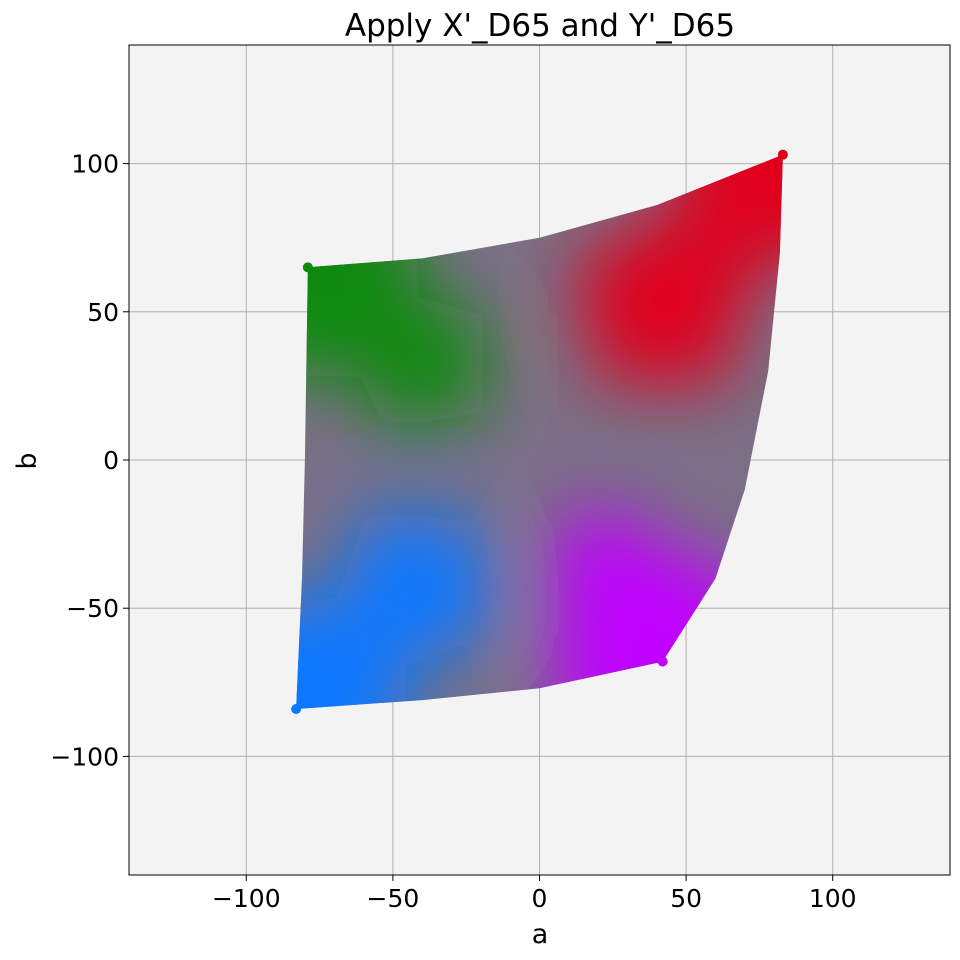  Describe the element at coordinates (92, 608) in the screenshot. I see `y-tick-label: −50` at that location.